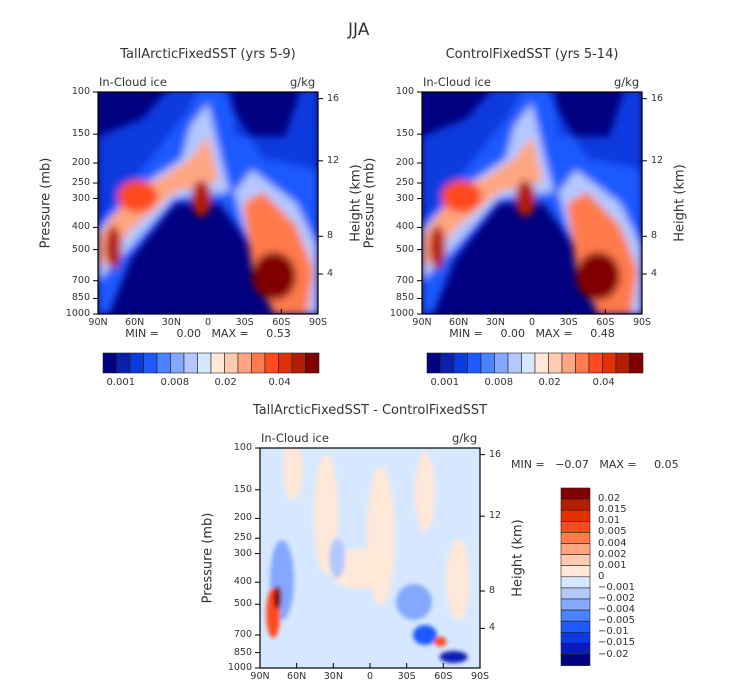 This screenshot has height=693, width=733. What do you see at coordinates (612, 532) in the screenshot?
I see `colorbar-label: 0.005` at bounding box center [612, 532].